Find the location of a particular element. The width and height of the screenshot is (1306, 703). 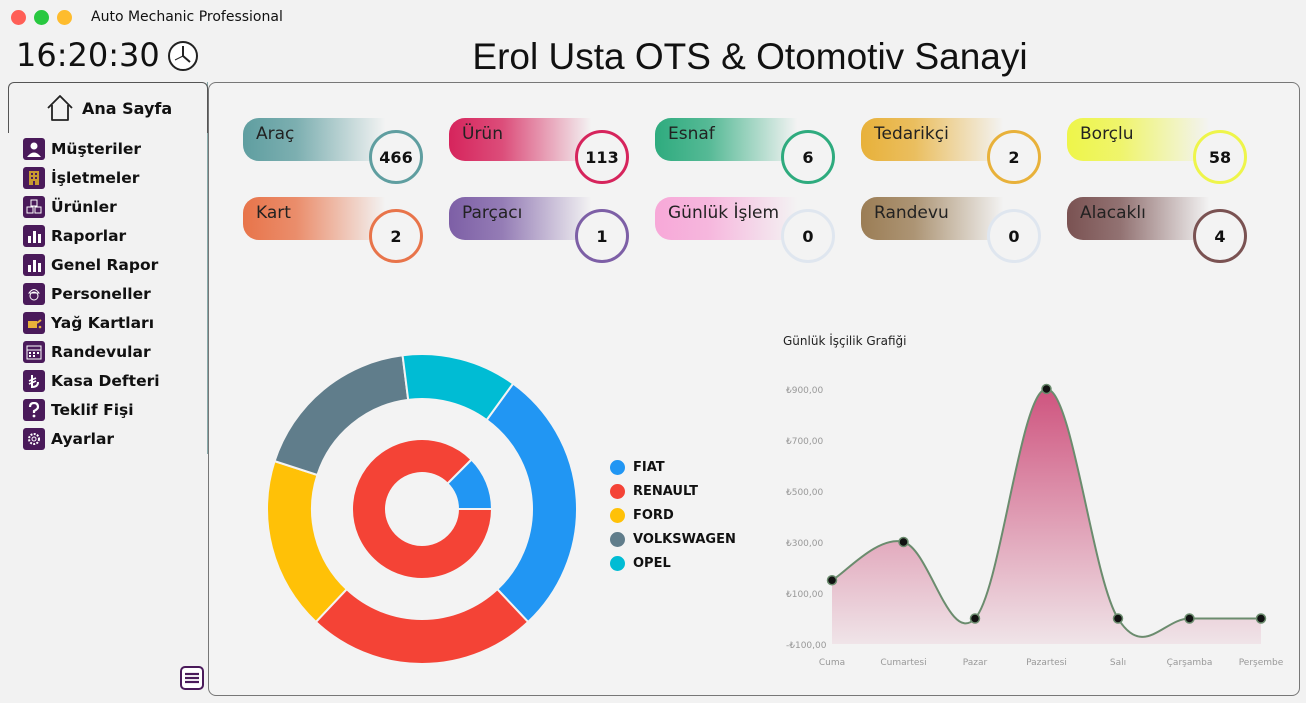

legend-label: VOLKSWAGEN is located at coordinates (684, 539).